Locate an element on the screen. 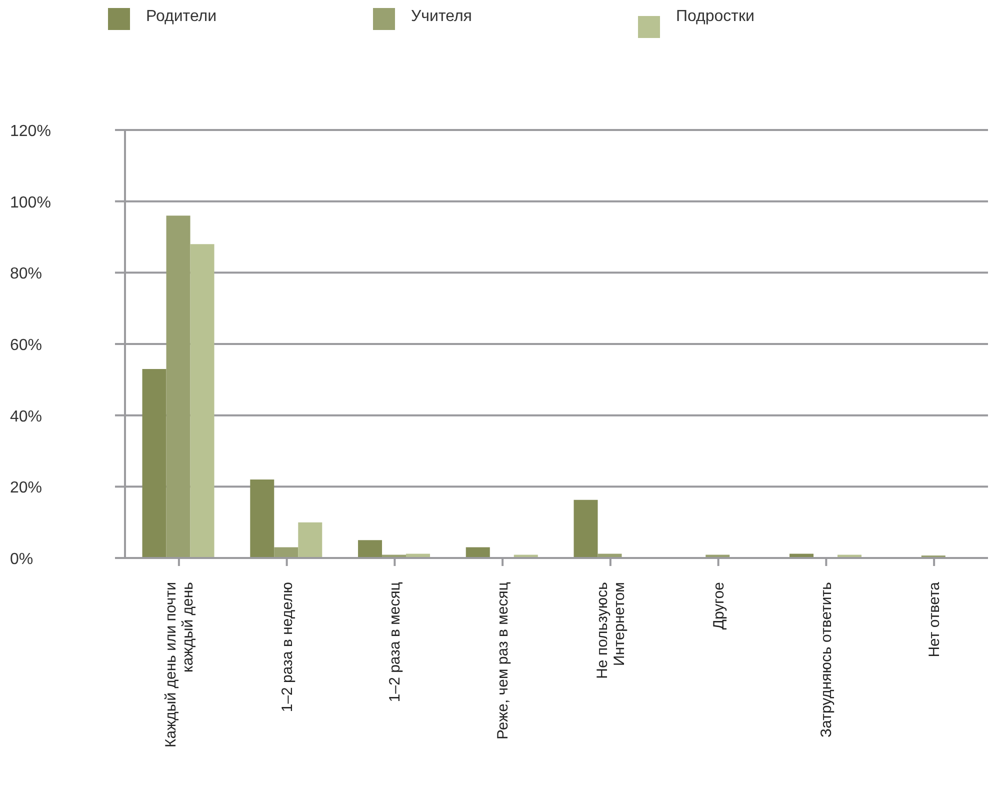 This screenshot has height=810, width=999. x-tick-label: Нет ответа is located at coordinates (935, 619).